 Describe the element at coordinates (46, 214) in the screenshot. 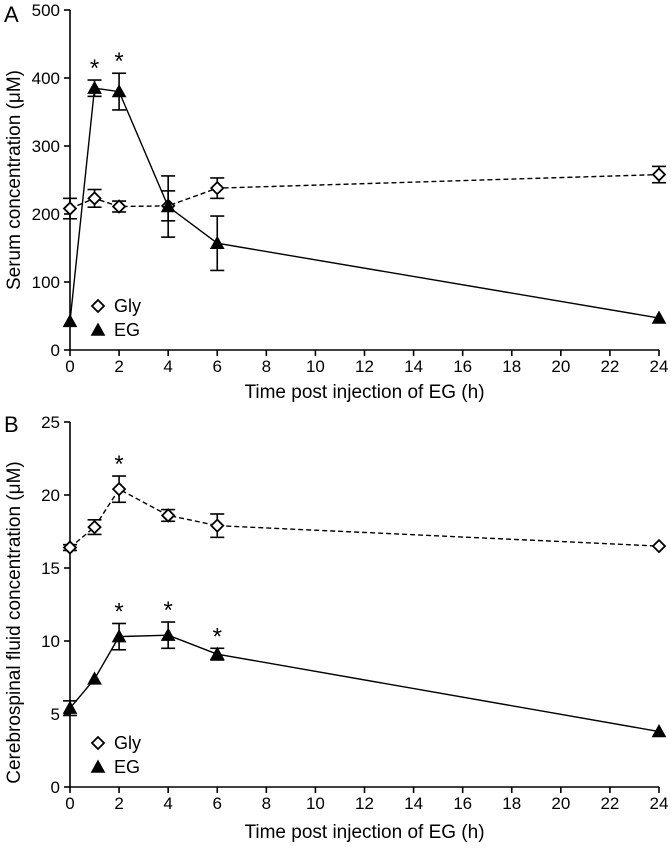

I see `y-tick-label: 200` at that location.